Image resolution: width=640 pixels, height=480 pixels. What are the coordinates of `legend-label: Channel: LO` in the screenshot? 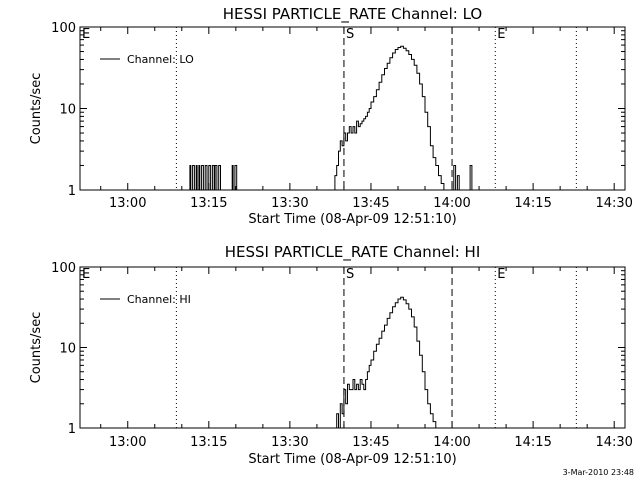 It's located at (160, 59).